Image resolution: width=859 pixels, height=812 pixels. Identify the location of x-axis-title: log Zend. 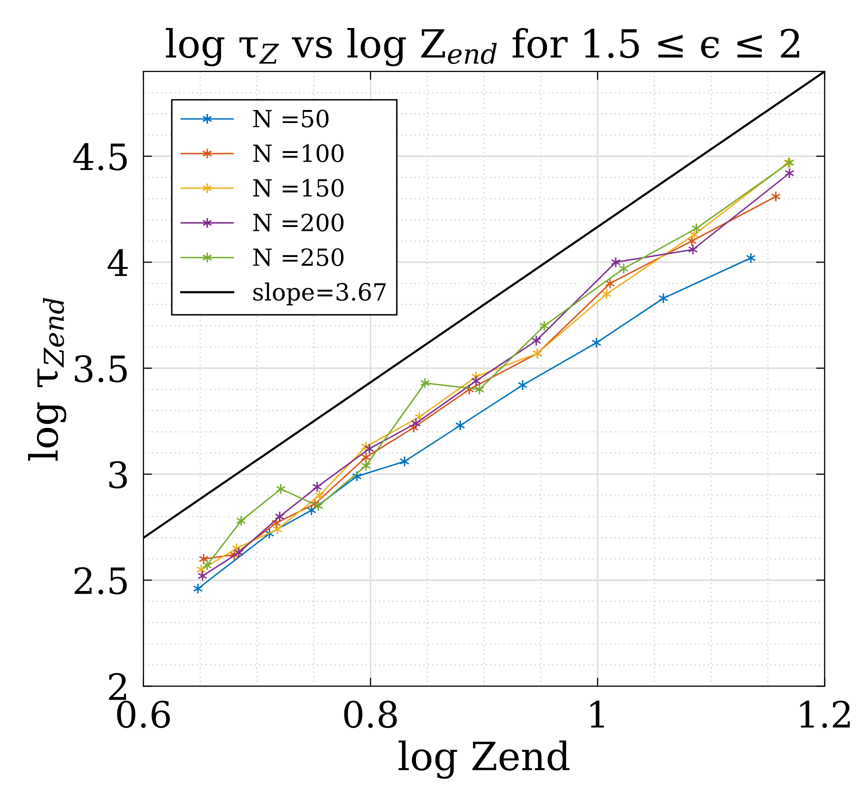
(484, 759).